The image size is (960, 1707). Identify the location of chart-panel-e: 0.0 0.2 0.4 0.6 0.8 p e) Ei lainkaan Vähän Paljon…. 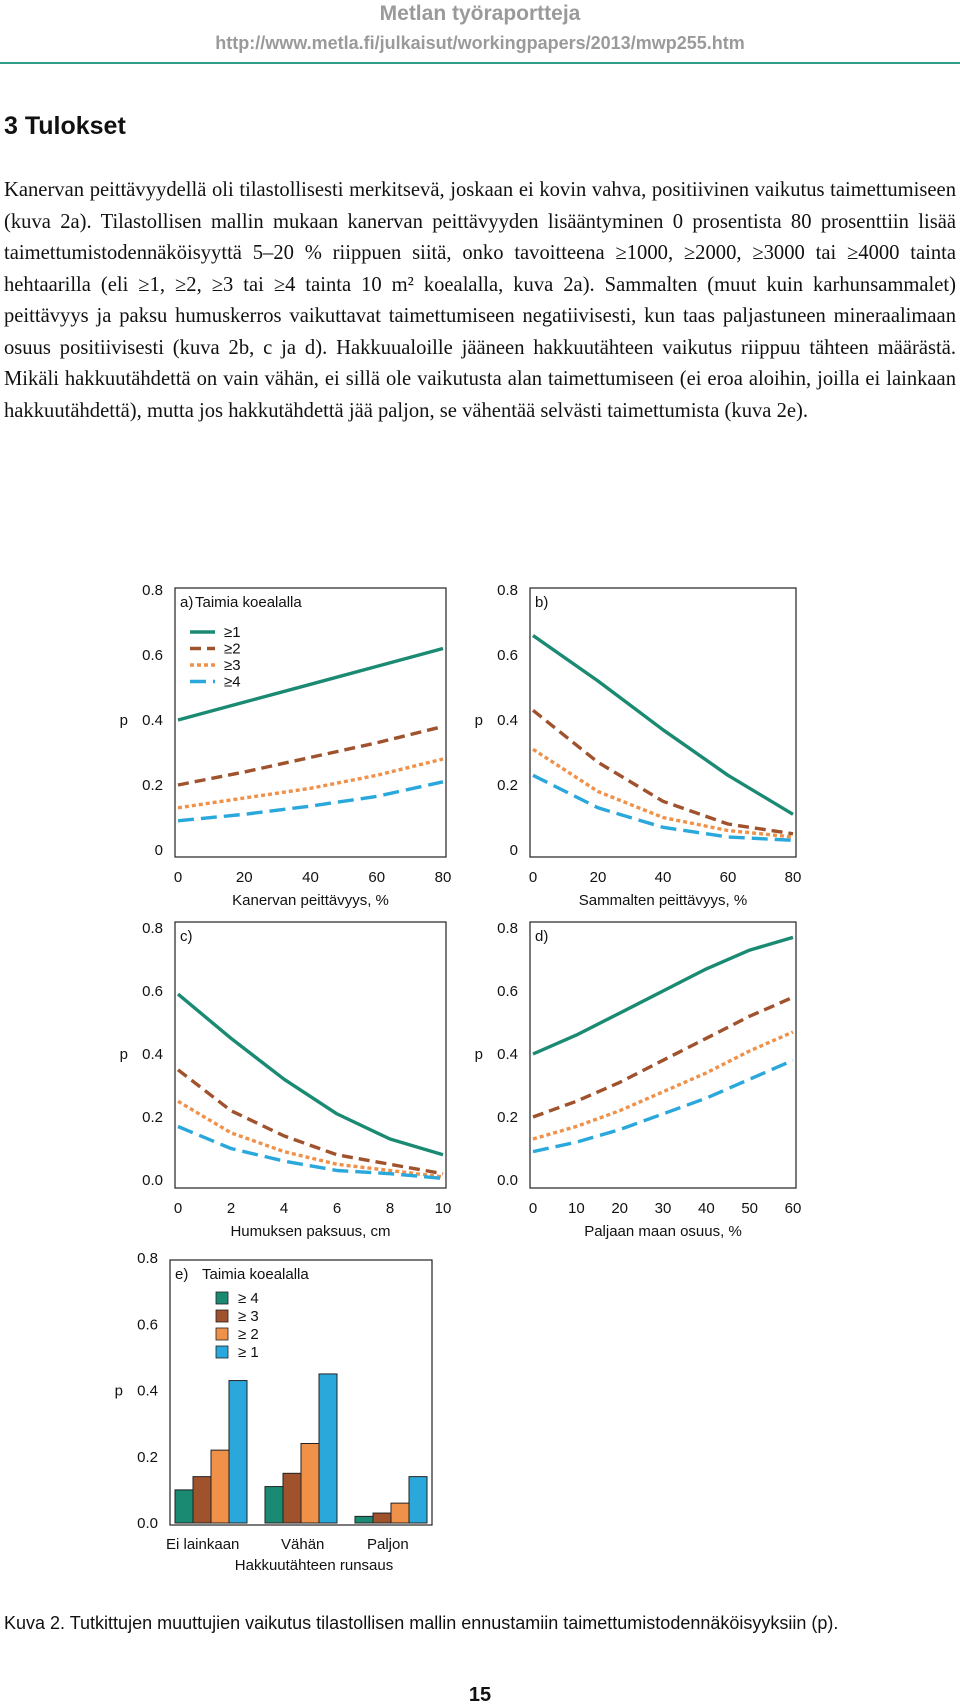
(274, 1412).